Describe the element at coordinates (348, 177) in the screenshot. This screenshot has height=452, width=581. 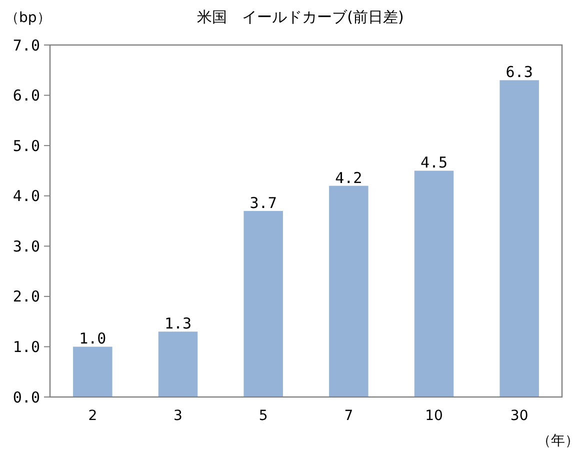
I see `data-label: 4.2` at that location.